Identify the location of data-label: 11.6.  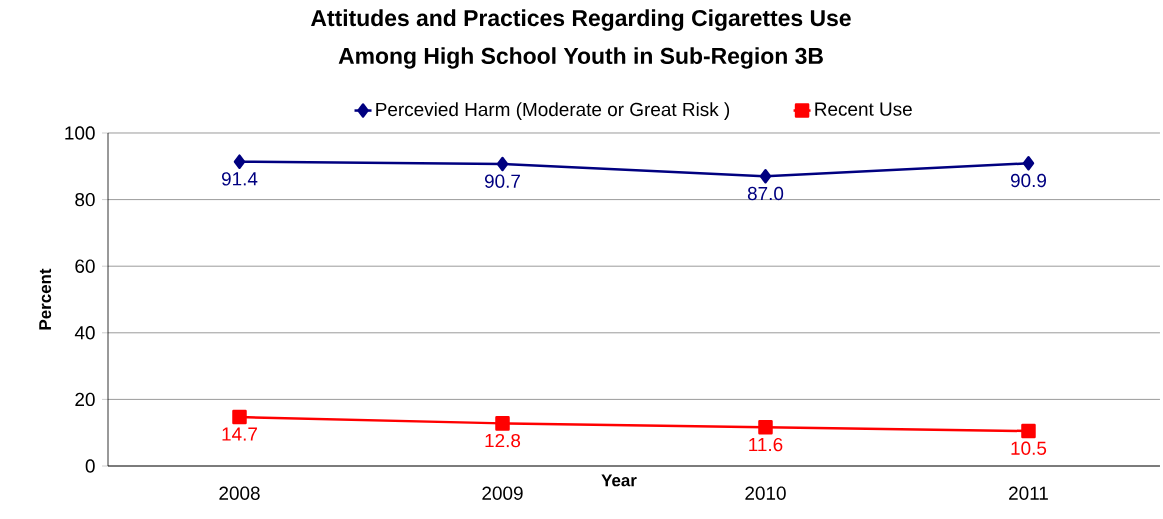
(766, 444).